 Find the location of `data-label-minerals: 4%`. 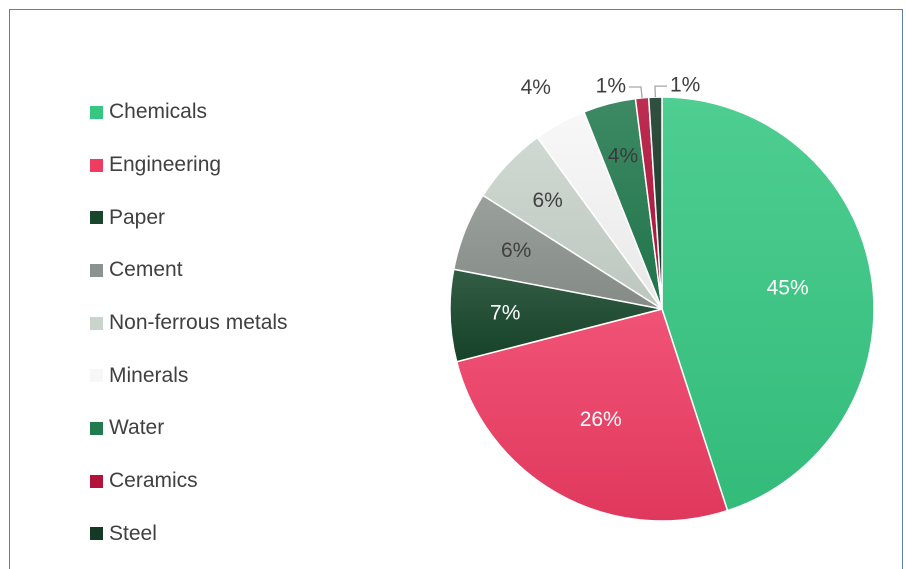

data-label-minerals: 4% is located at coordinates (536, 87).